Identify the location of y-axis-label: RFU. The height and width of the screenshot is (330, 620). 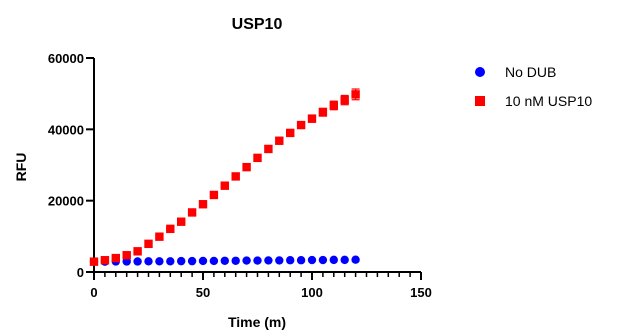
(21, 167).